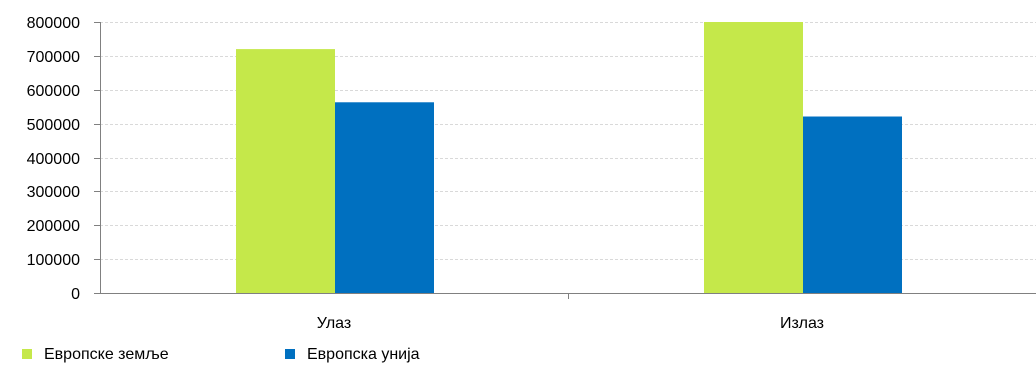 The height and width of the screenshot is (370, 1036). What do you see at coordinates (334, 323) in the screenshot?
I see `category-label: Улаз` at bounding box center [334, 323].